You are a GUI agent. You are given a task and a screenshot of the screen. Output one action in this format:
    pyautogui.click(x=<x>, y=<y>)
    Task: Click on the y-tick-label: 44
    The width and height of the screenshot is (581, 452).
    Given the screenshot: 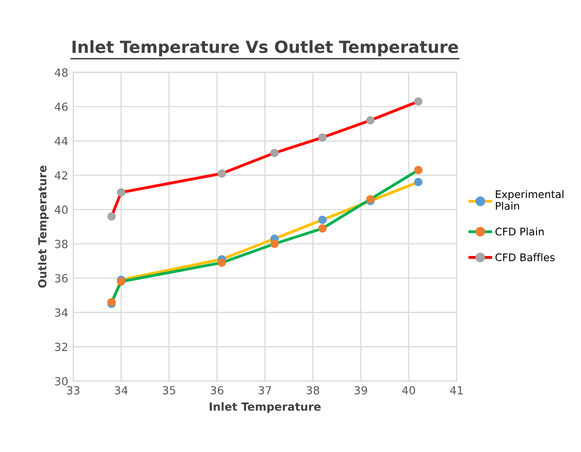 What is the action you would take?
    pyautogui.click(x=61, y=141)
    